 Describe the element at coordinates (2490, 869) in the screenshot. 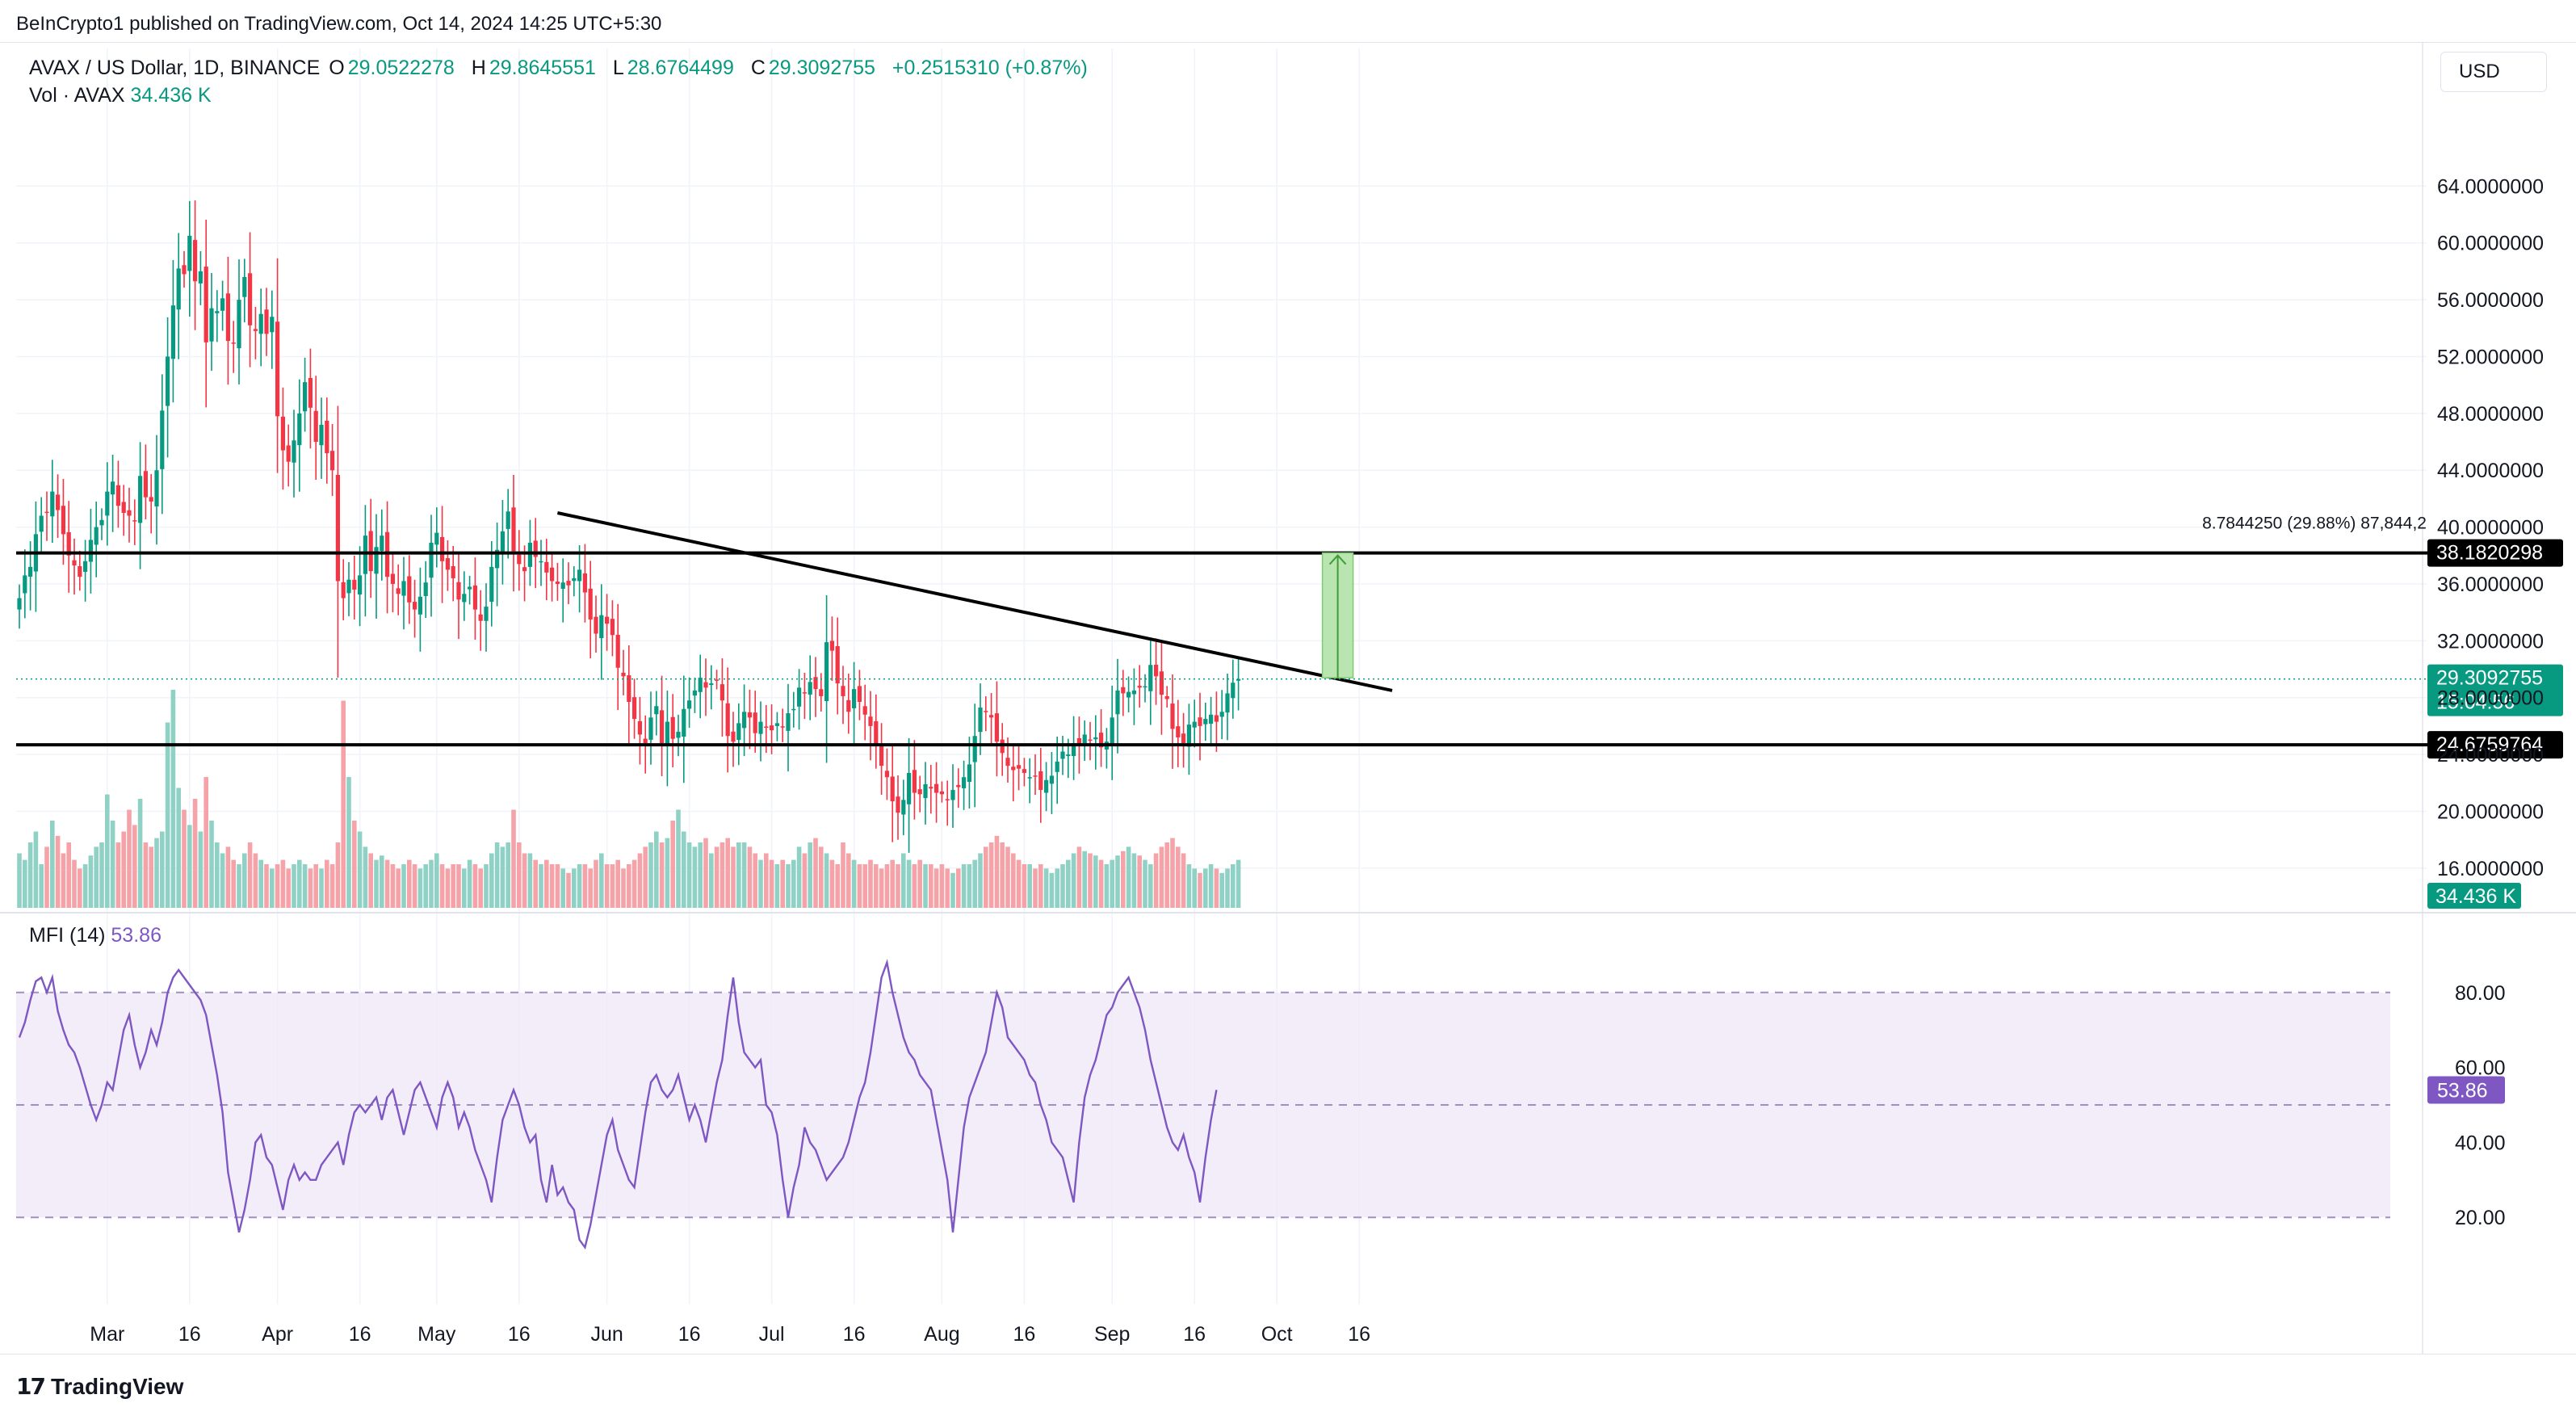

I see `price-tick-label: 16.0000000` at that location.